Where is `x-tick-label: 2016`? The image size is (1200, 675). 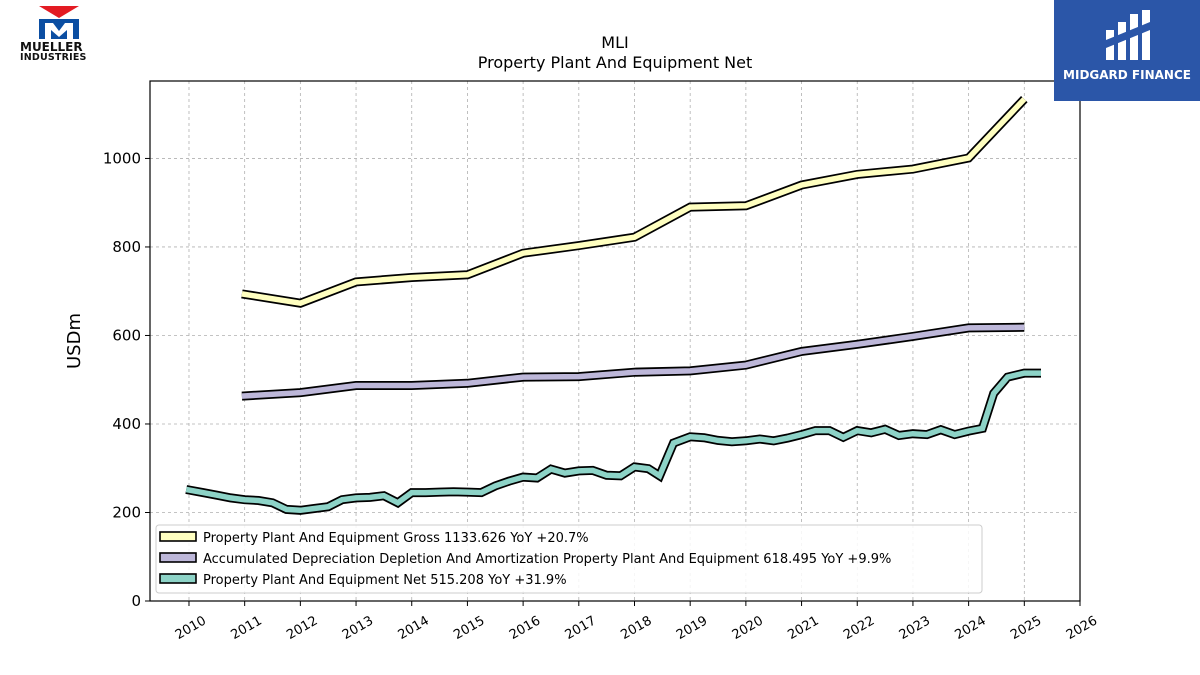
x-tick-label: 2016 is located at coordinates (525, 628).